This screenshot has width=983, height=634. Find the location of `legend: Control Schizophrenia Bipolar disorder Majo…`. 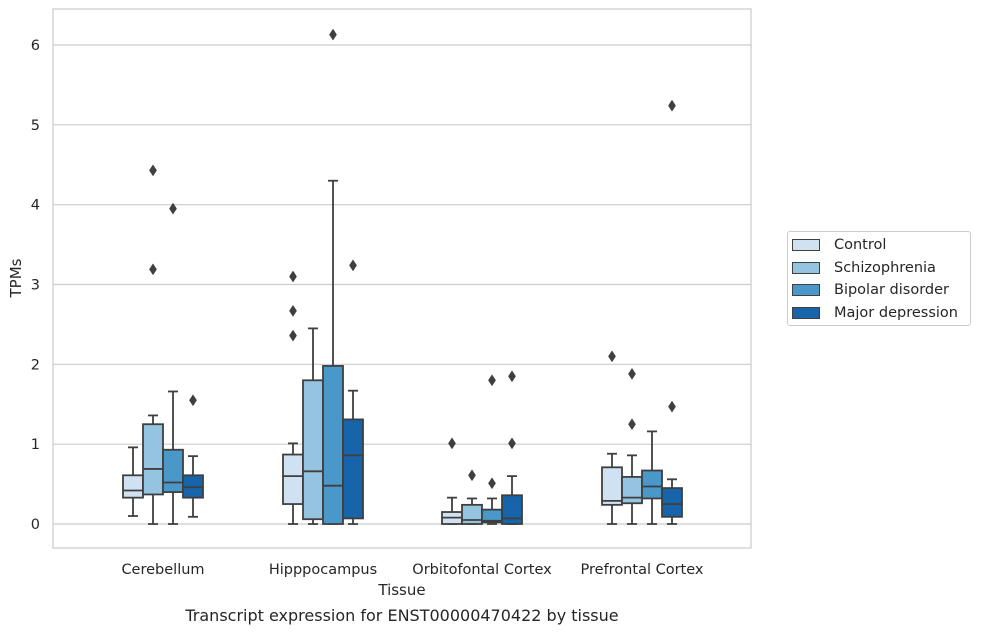

legend: Control Schizophrenia Bipolar disorder Majo… is located at coordinates (879, 278).